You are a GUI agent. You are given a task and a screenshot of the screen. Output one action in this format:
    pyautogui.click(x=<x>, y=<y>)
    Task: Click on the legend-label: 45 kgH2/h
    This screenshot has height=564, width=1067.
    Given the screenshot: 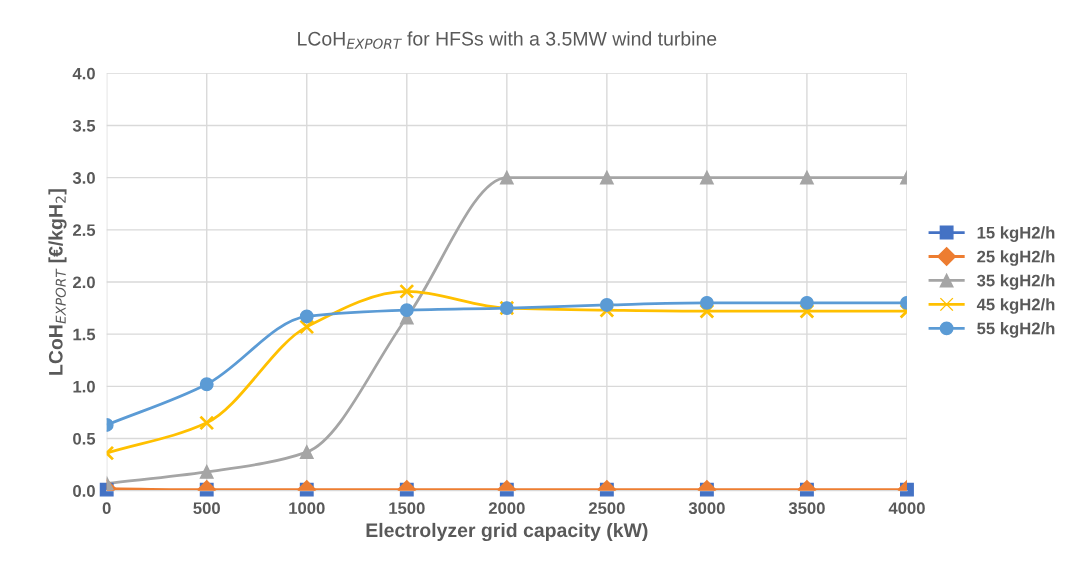 What is the action you would take?
    pyautogui.click(x=1015, y=306)
    